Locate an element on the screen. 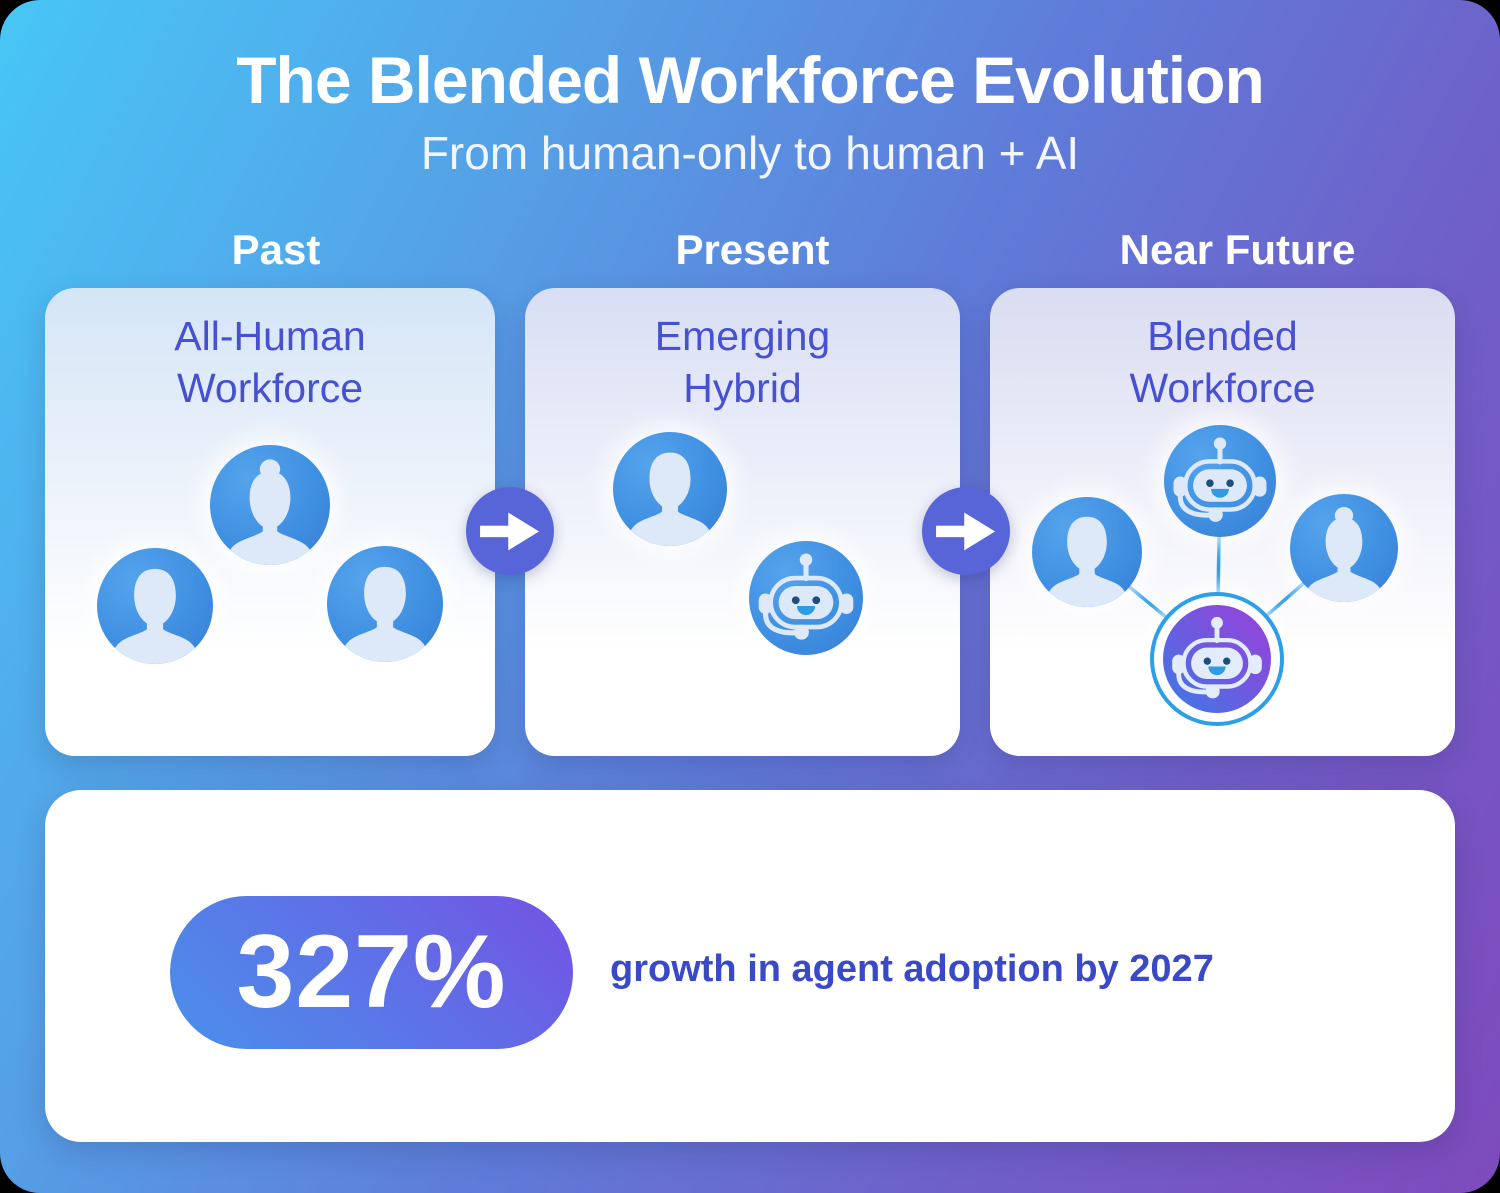 The image size is (1500, 1193). page-subtitle: From human-only to human + AI is located at coordinates (750, 153).